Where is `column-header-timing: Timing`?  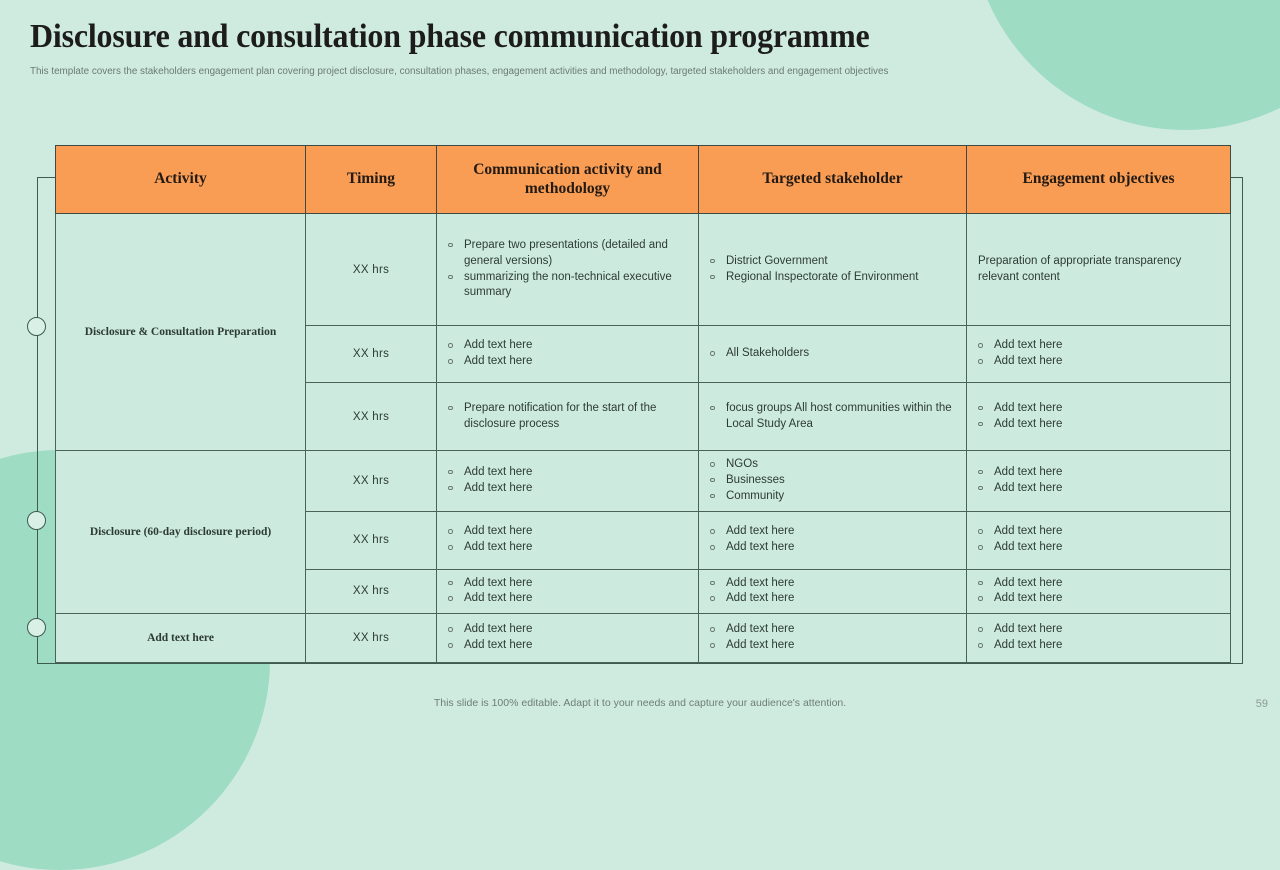 column-header-timing: Timing is located at coordinates (371, 179).